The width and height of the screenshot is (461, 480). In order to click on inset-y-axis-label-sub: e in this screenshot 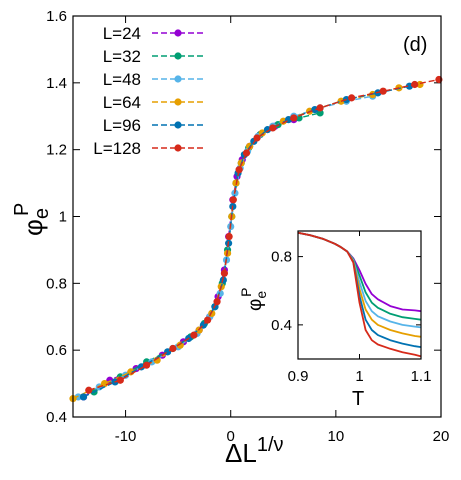, I will do `click(261, 295)`.